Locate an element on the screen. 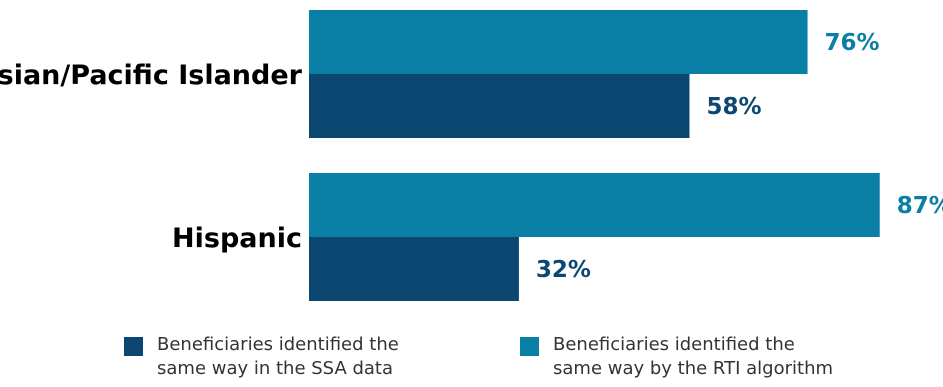 The height and width of the screenshot is (387, 943). category-label-hispanic: Hispanic is located at coordinates (237, 238).